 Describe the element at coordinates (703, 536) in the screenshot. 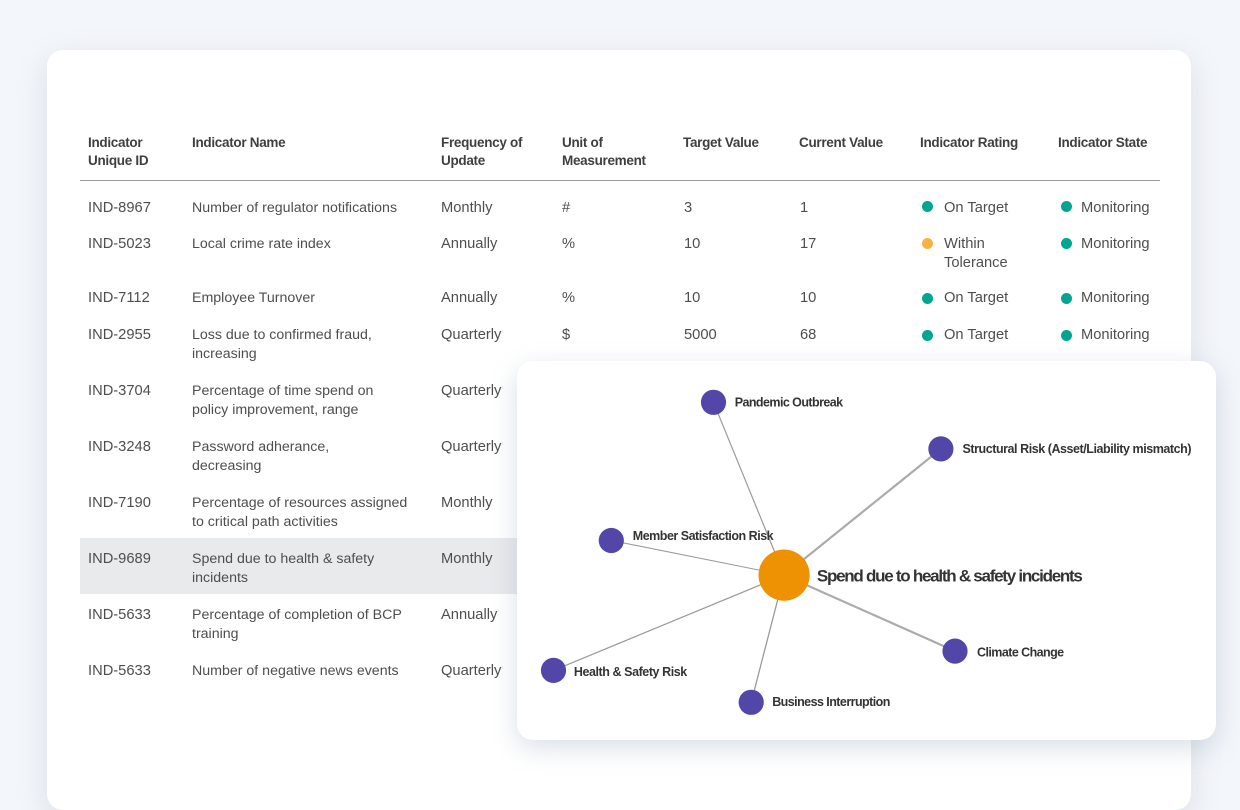

I see `svg-text: Member Satisfaction Risk` at that location.